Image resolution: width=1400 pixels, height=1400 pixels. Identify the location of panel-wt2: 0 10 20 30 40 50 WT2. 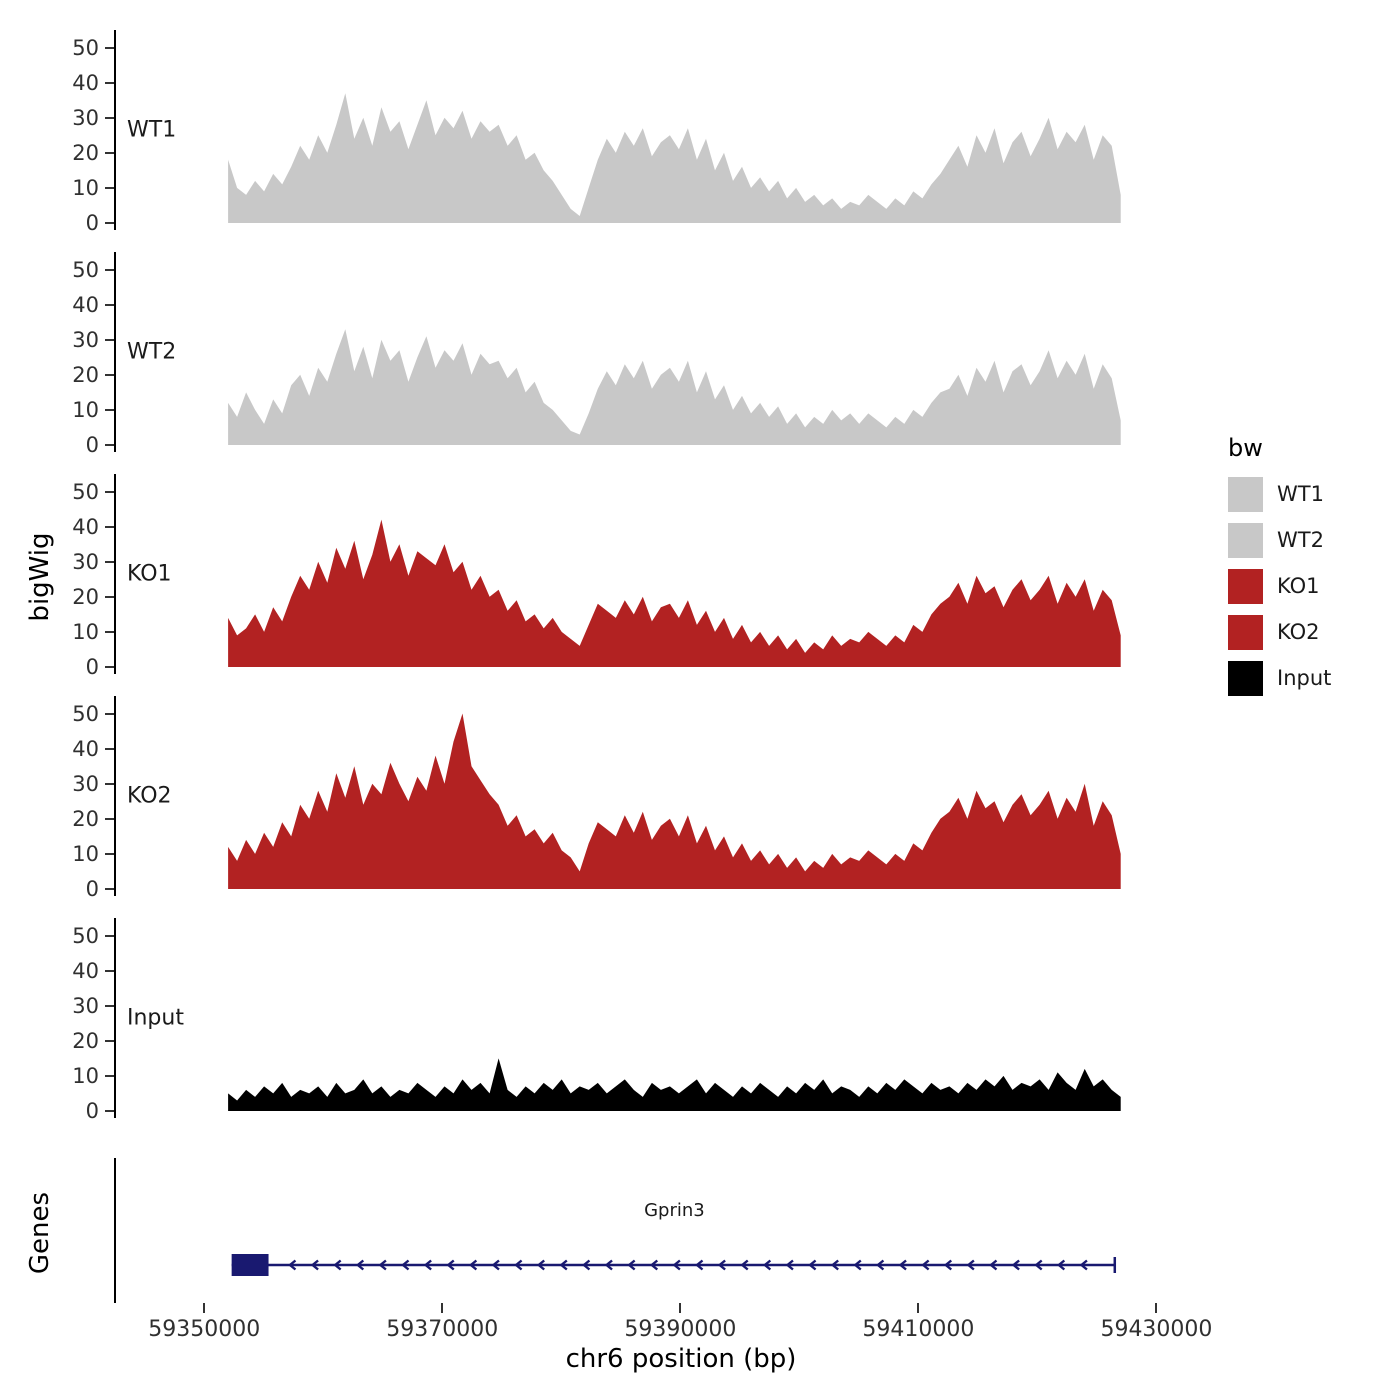
(700, 354).